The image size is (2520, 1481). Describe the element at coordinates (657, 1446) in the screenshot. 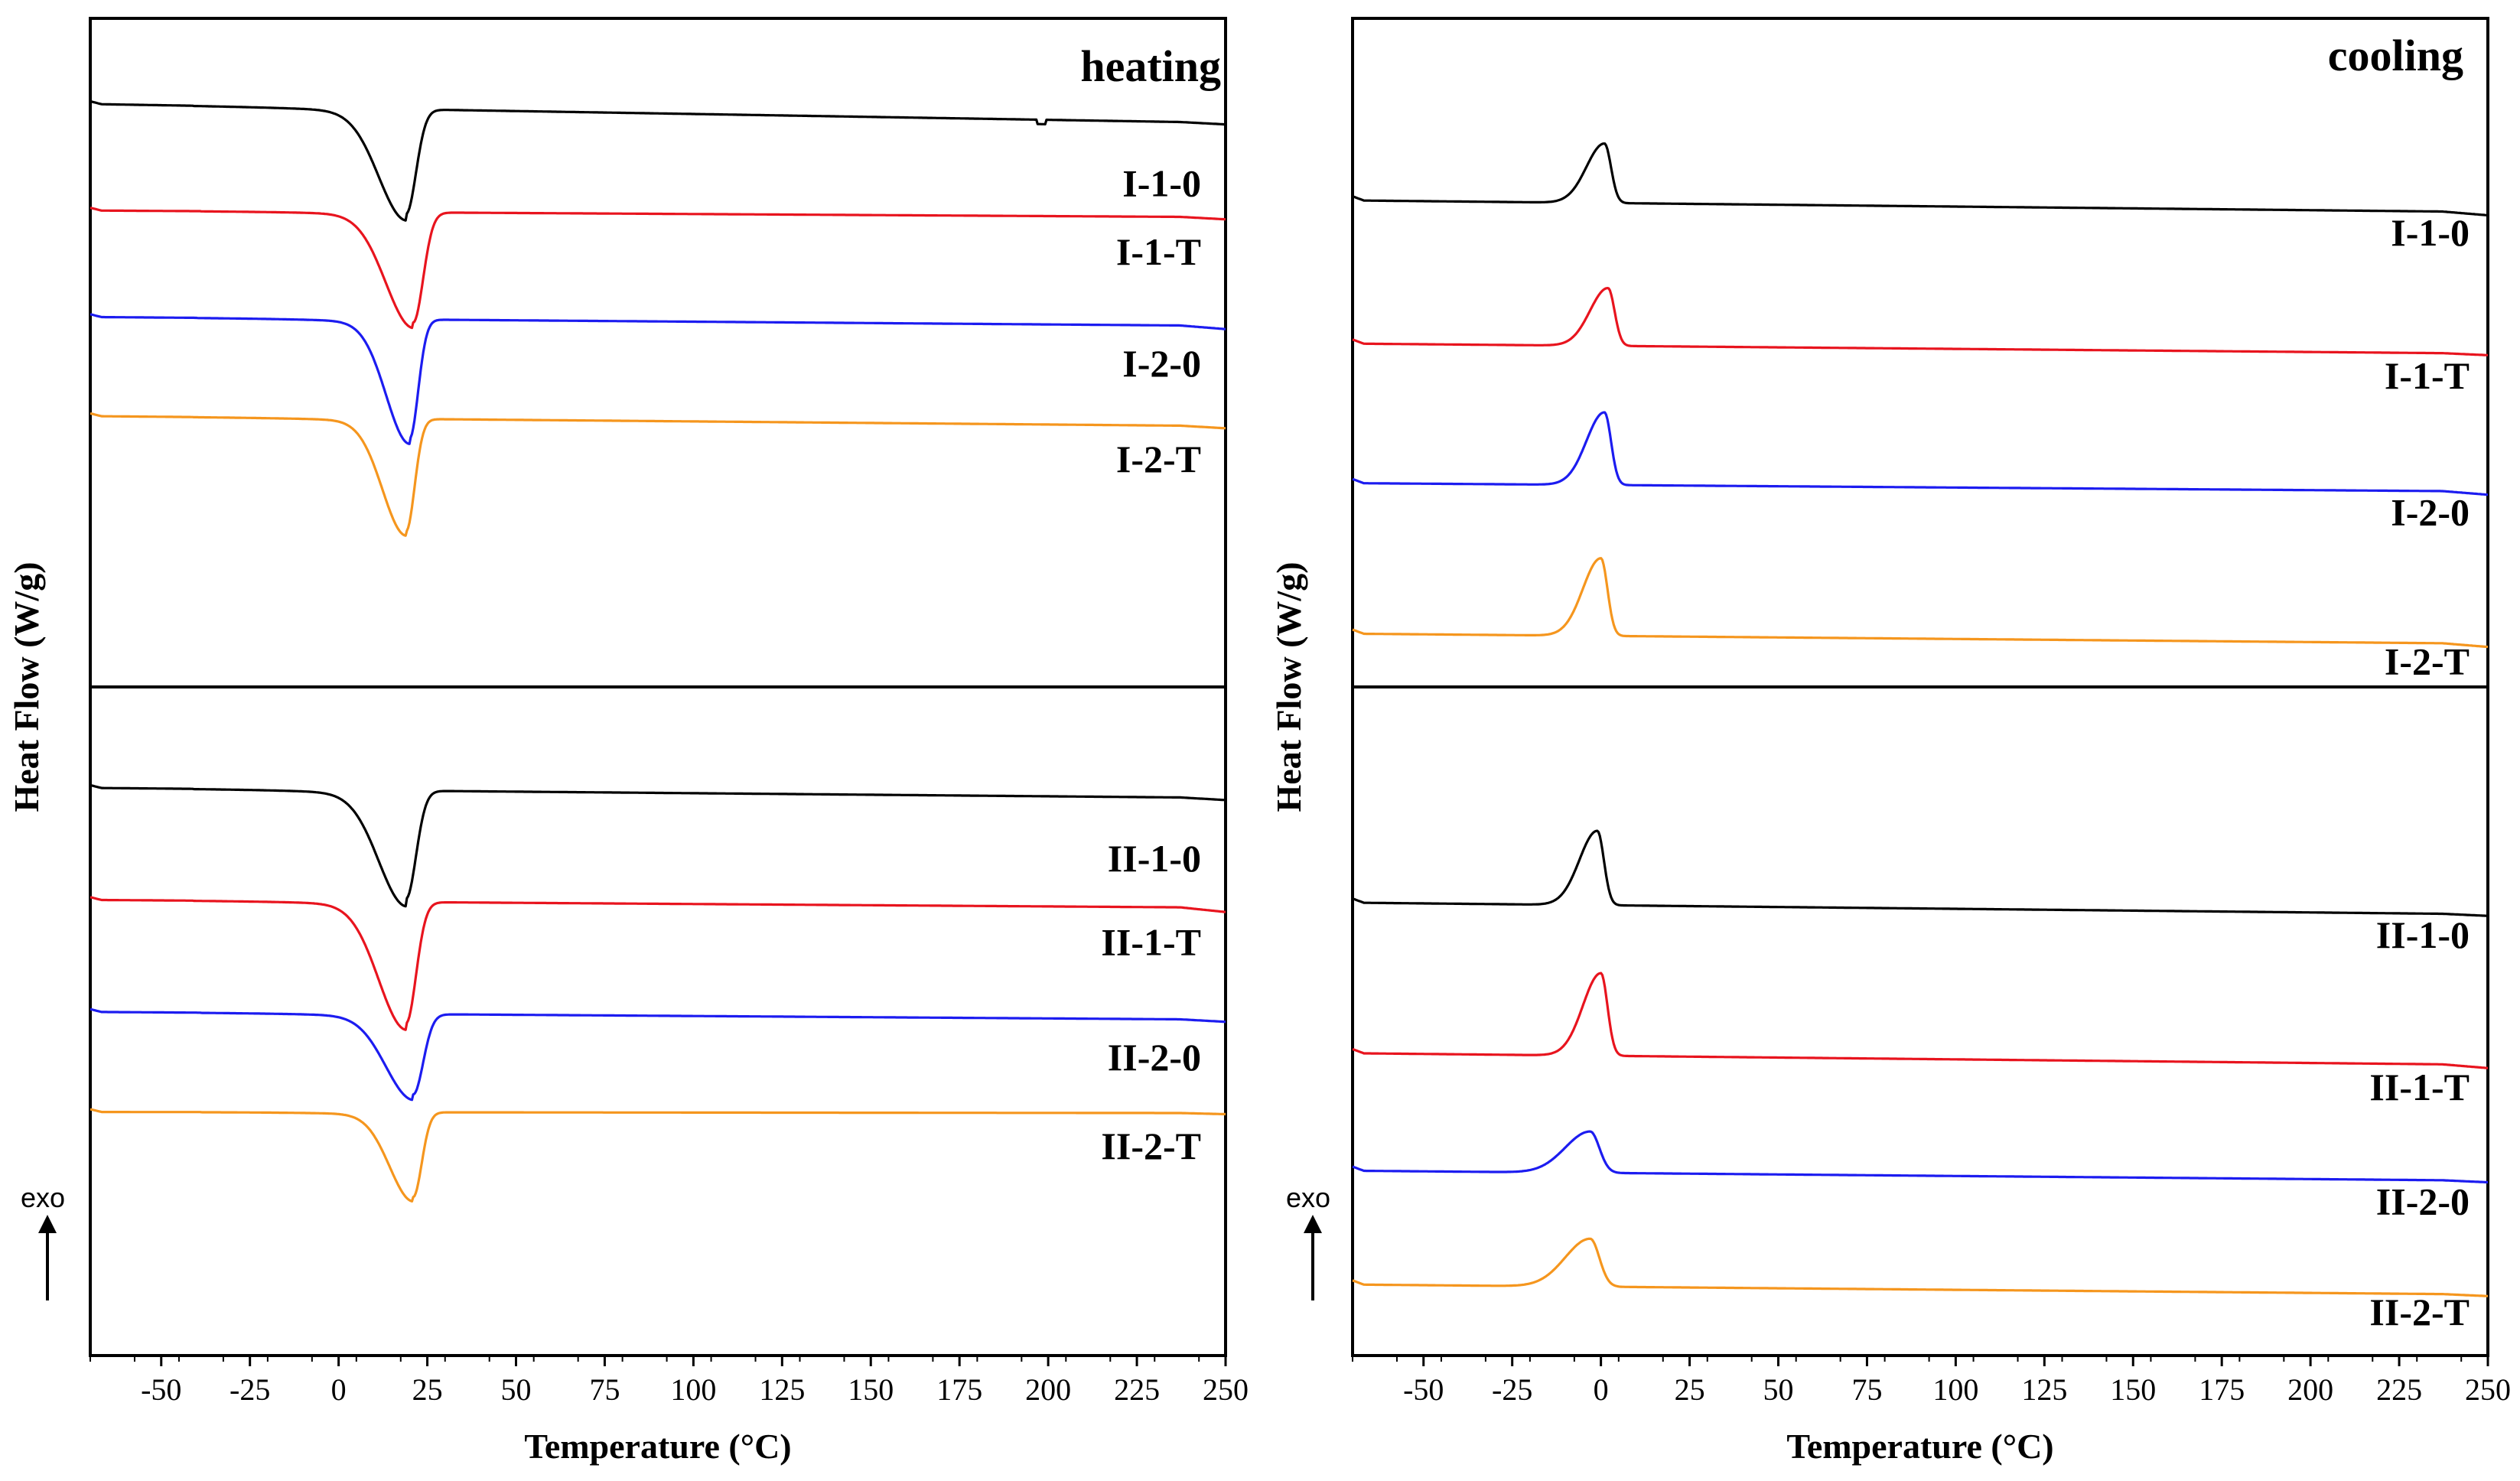

I see `heating-x-axis-title: Temperature (°C)` at that location.